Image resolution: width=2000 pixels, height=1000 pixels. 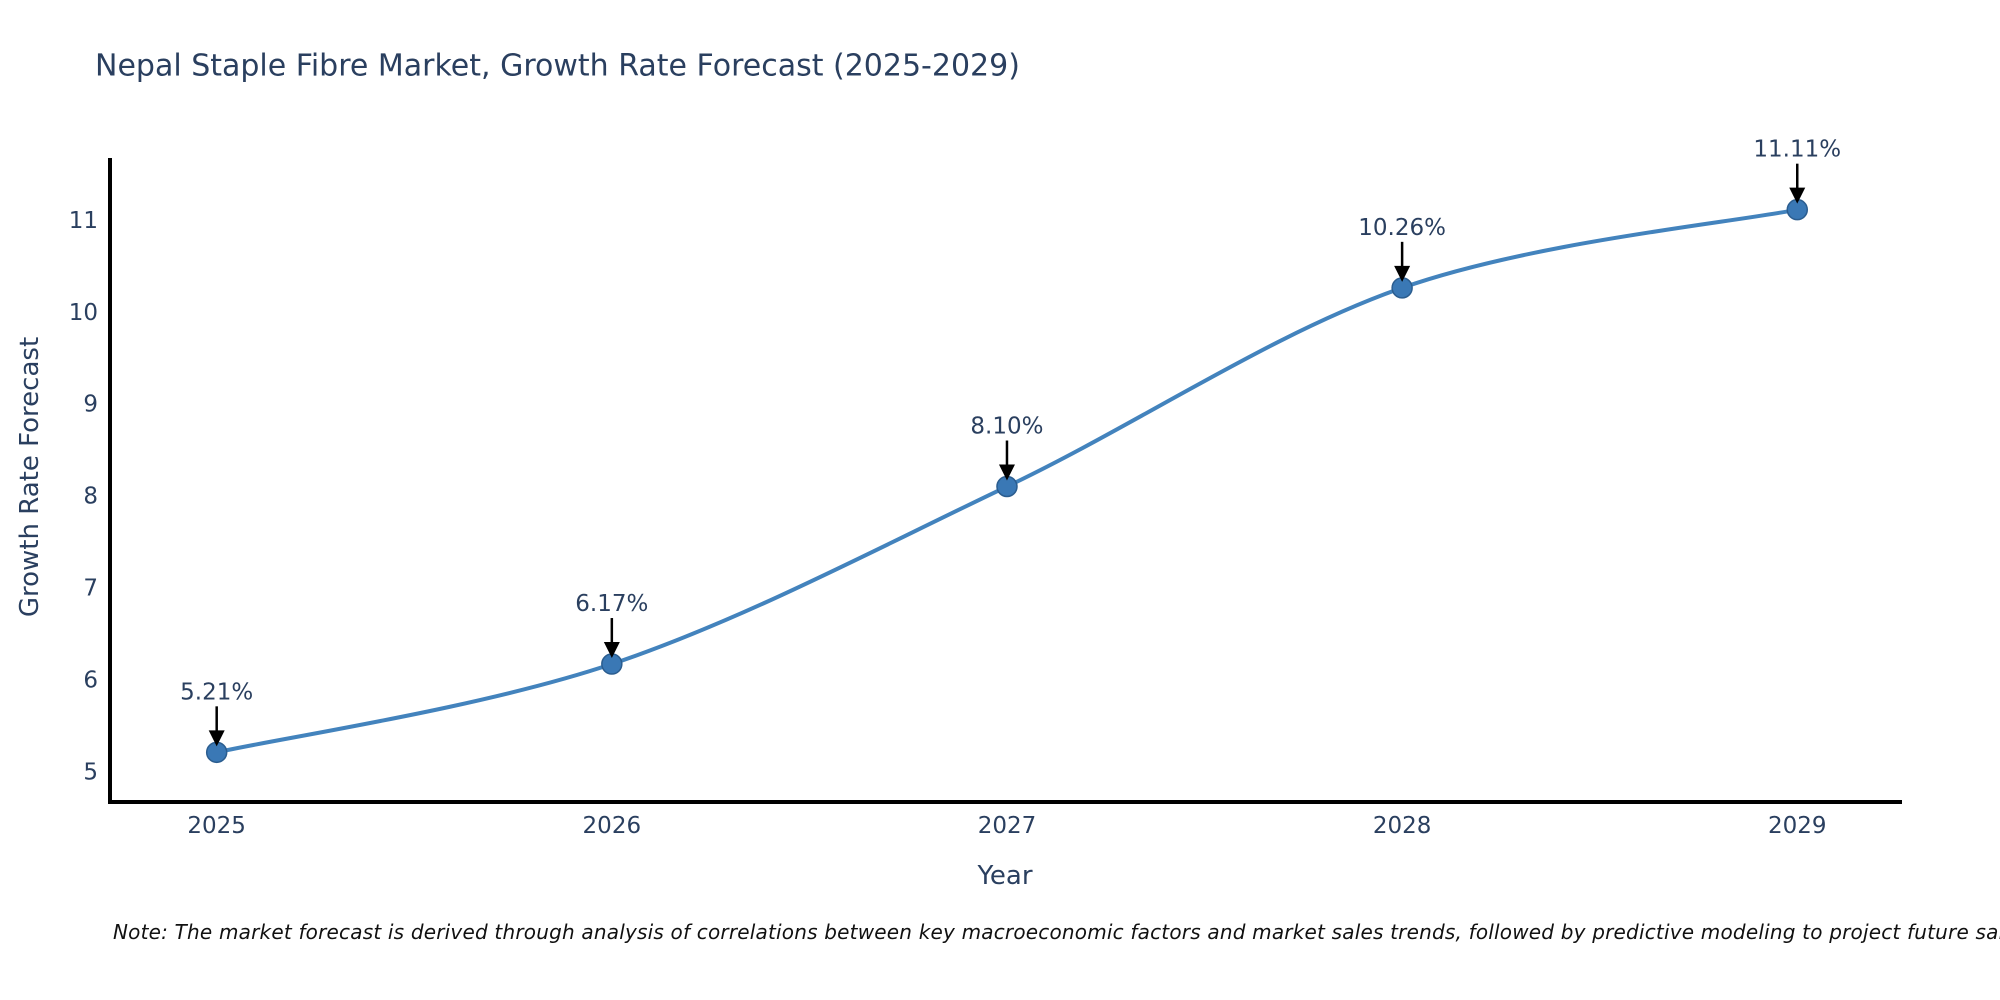 What do you see at coordinates (90, 497) in the screenshot?
I see `y-tick-label: 8` at bounding box center [90, 497].